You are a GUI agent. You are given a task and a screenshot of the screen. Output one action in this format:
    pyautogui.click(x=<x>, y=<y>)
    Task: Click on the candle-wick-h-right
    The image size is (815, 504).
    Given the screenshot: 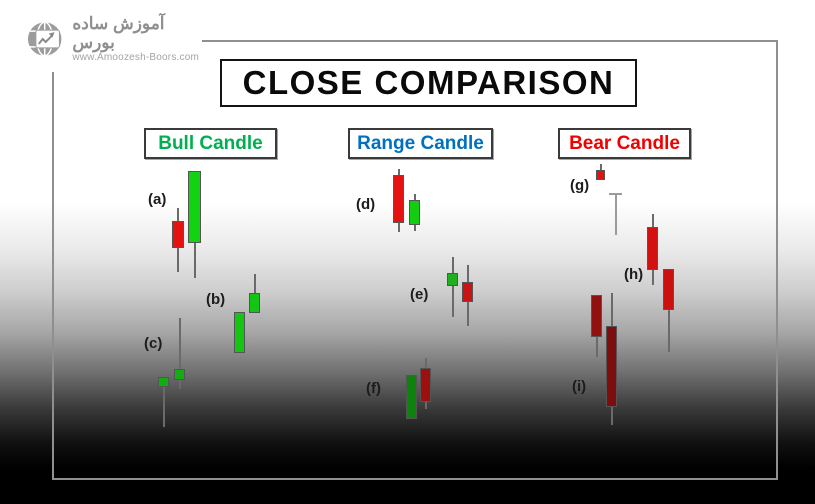 What is the action you would take?
    pyautogui.click(x=668, y=310)
    